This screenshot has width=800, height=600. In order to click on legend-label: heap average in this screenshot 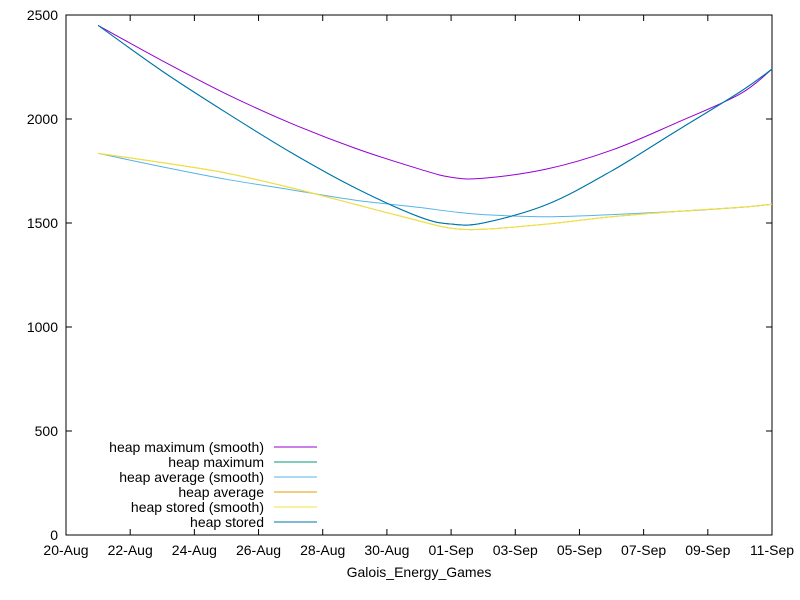, I will do `click(221, 492)`.